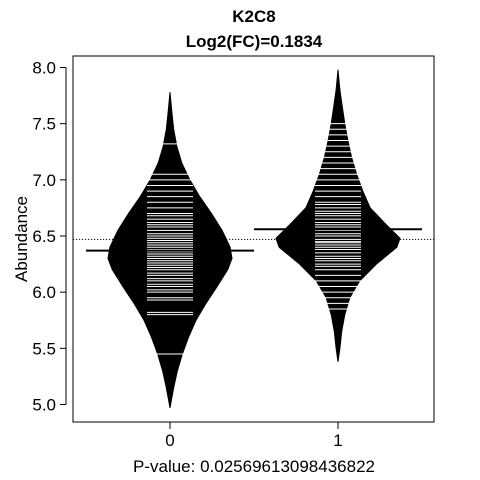 The width and height of the screenshot is (480, 480). Describe the element at coordinates (44, 236) in the screenshot. I see `y-tick-label: 6.5` at that location.